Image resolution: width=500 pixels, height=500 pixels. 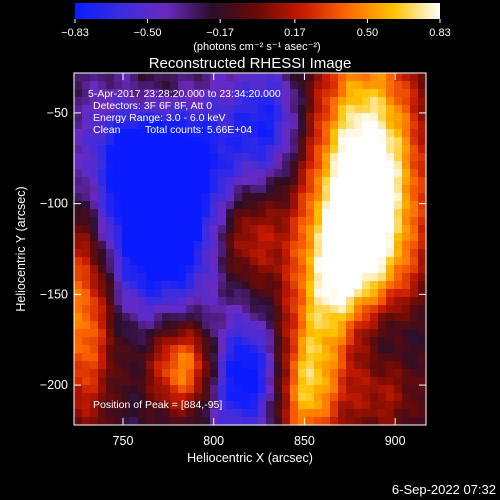 I want to click on y-tick-label: −100, so click(x=54, y=204).